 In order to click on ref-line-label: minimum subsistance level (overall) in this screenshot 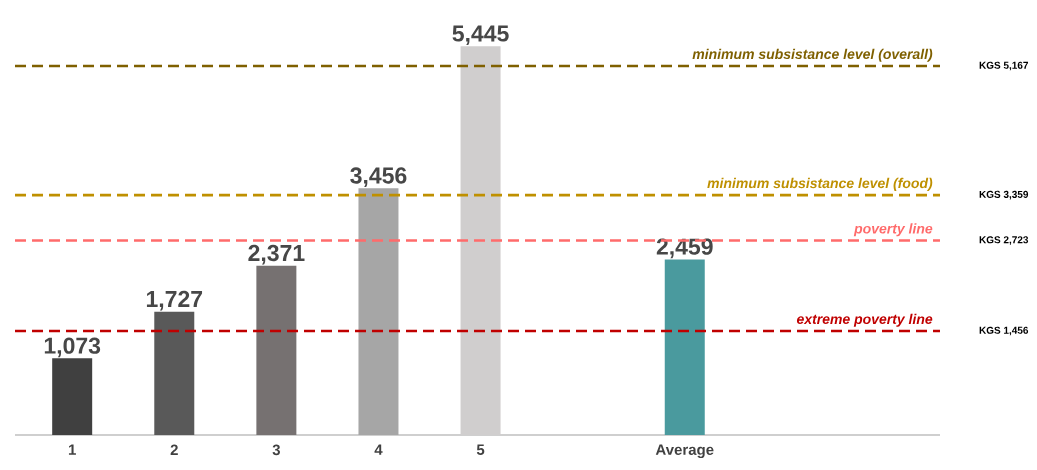, I will do `click(812, 55)`.